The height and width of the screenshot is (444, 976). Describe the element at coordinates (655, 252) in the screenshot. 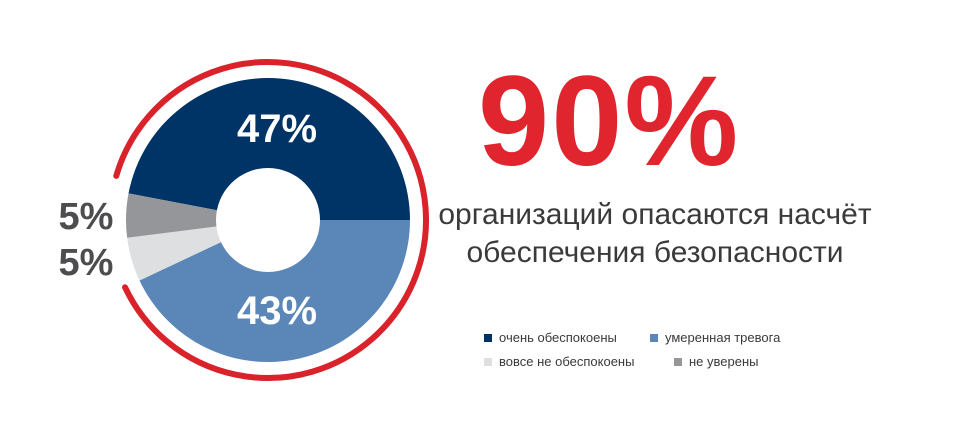

I see `headline-text-line2: обеспечения безопасности` at that location.